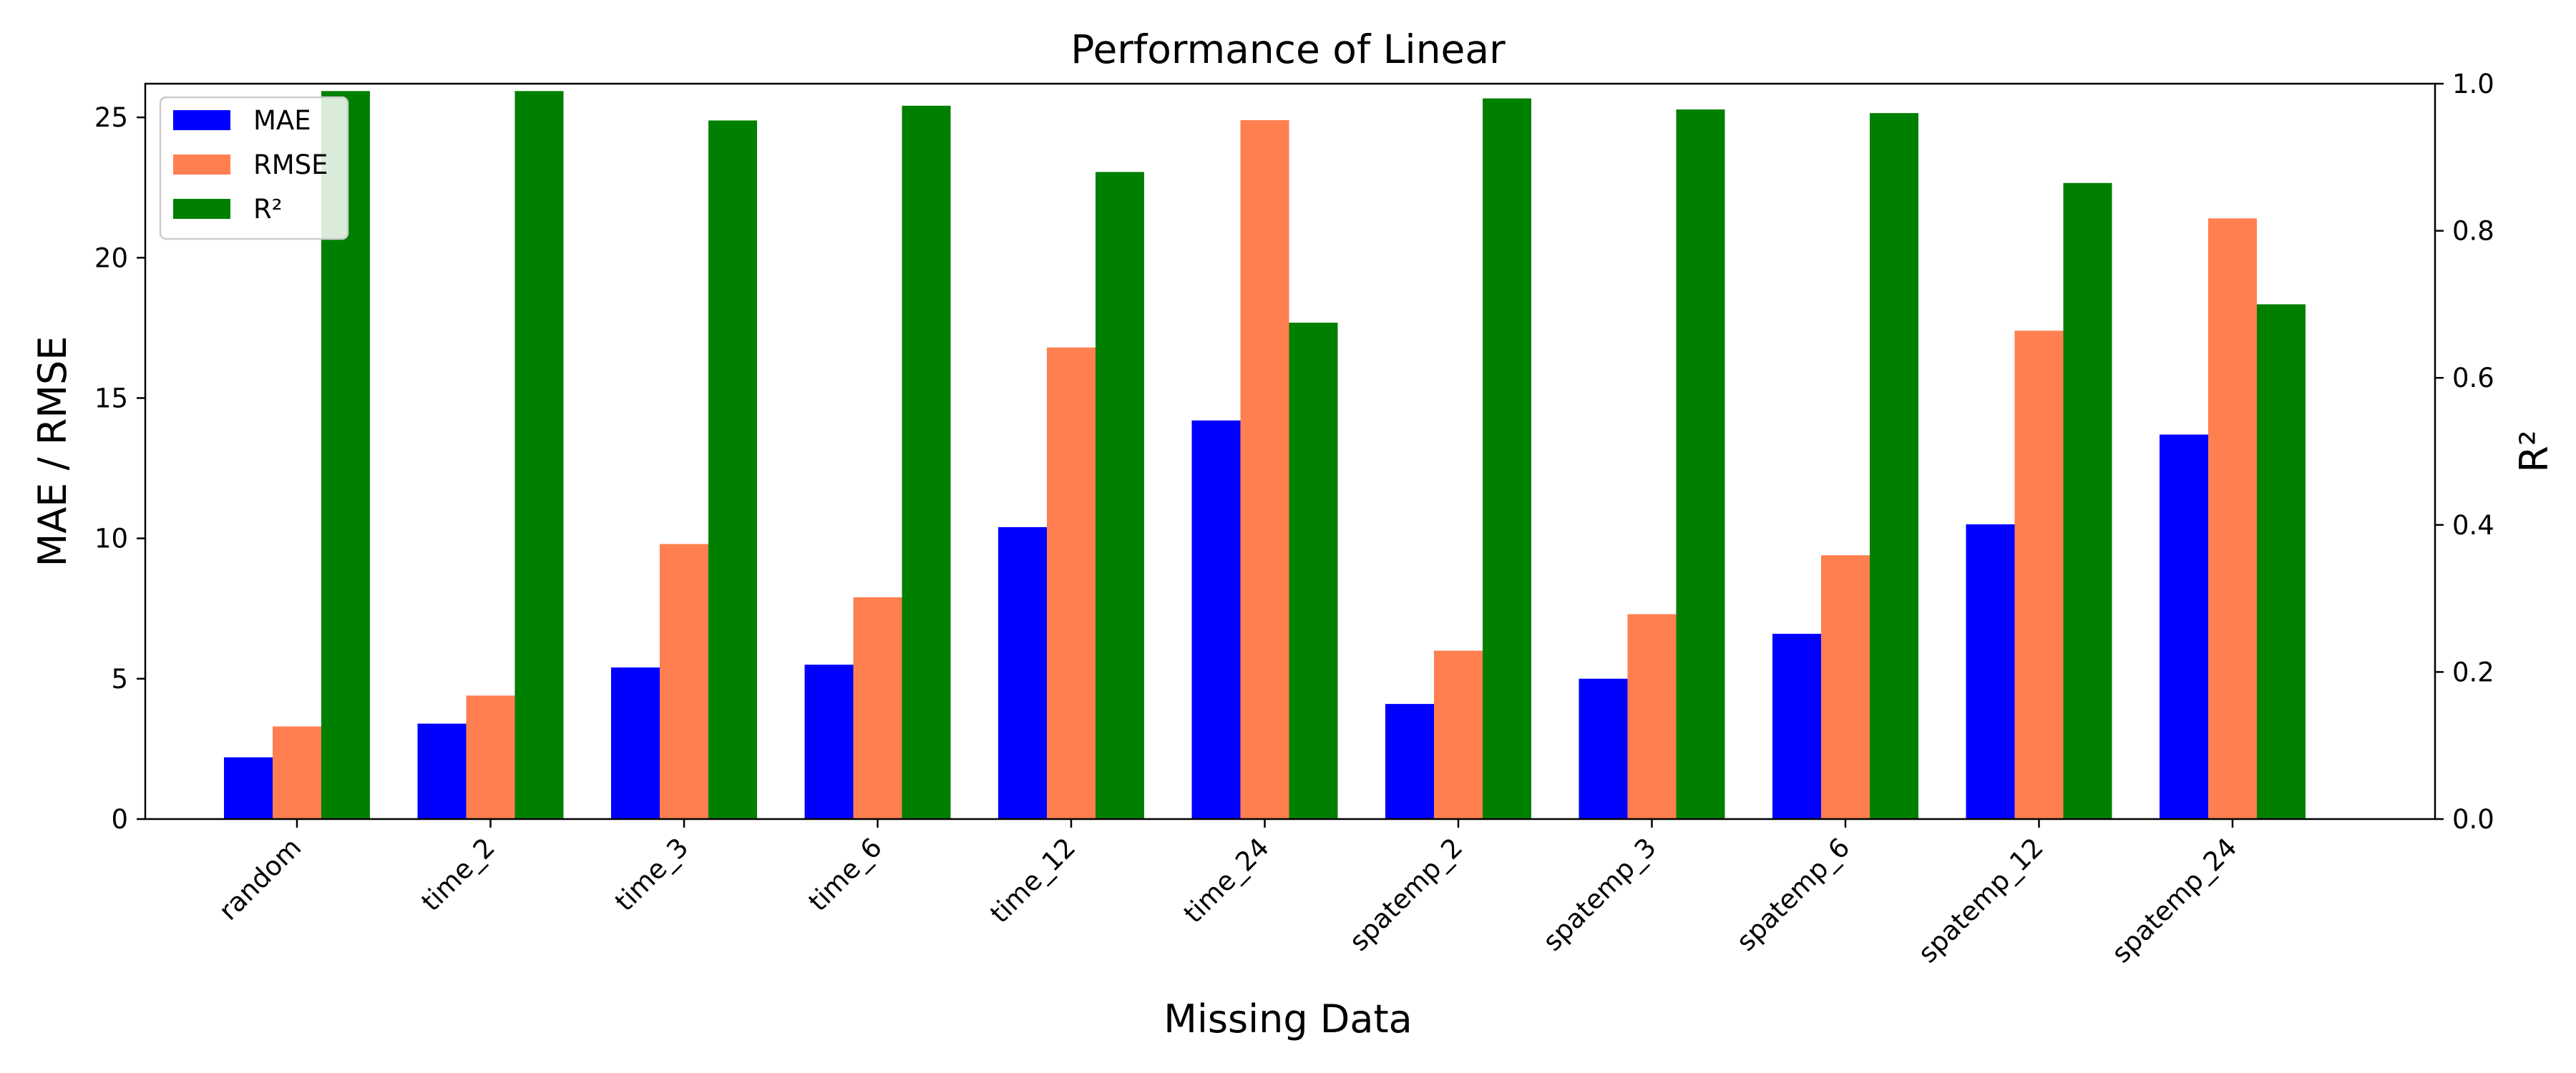 The width and height of the screenshot is (2576, 1073). Describe the element at coordinates (1032, 880) in the screenshot. I see `x-tick-label-time_12: time_12` at that location.